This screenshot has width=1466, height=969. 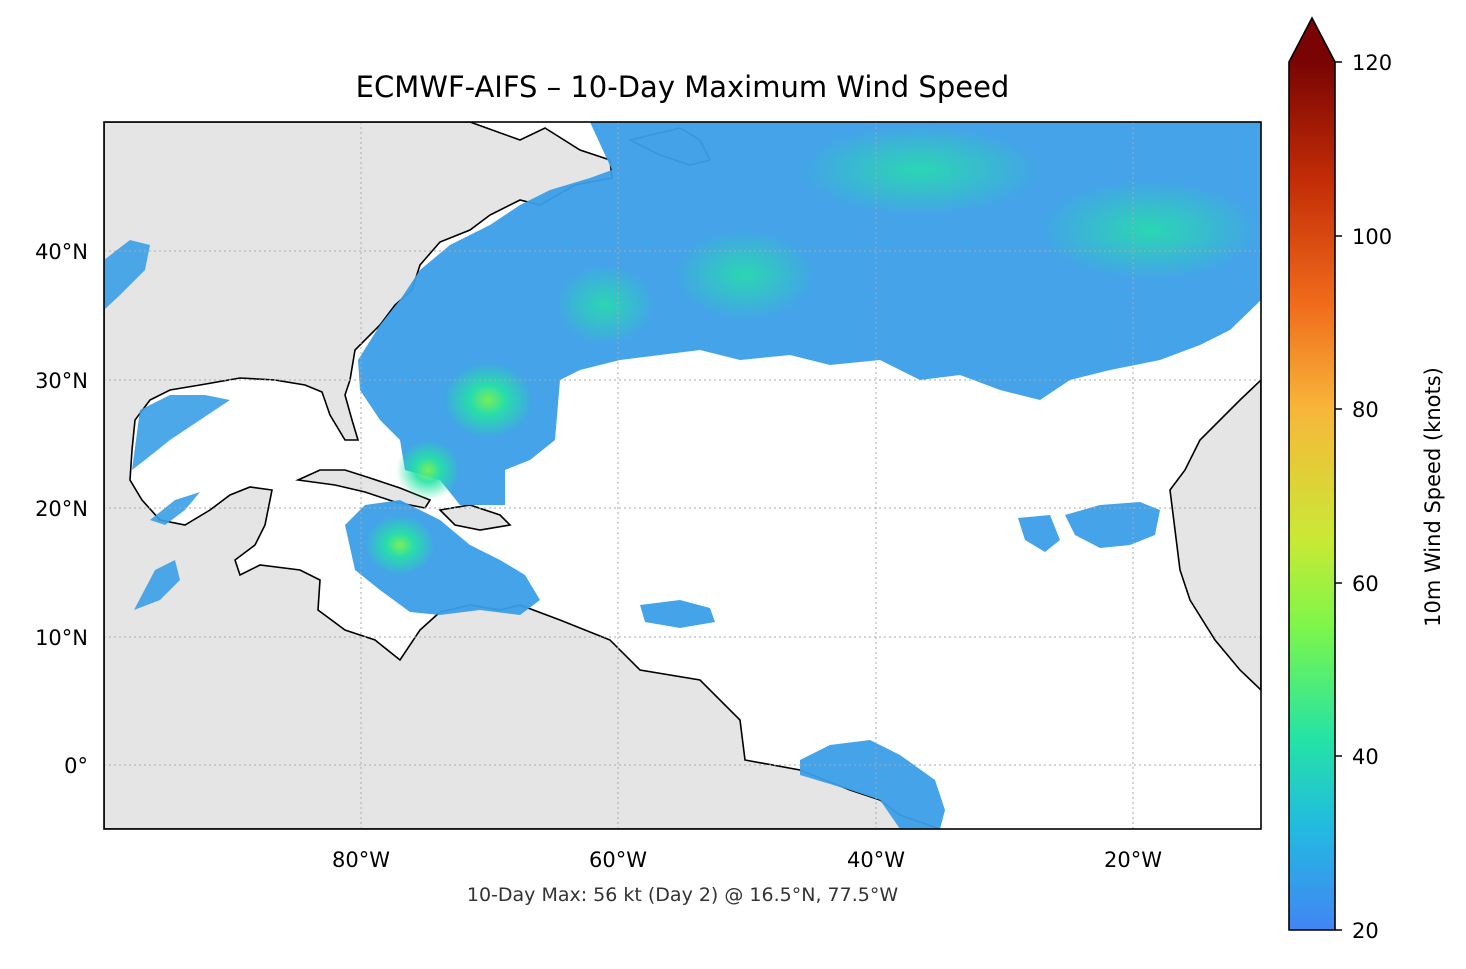 I want to click on colorbar-label: 10m Wind Speed (knots), so click(x=1433, y=497).